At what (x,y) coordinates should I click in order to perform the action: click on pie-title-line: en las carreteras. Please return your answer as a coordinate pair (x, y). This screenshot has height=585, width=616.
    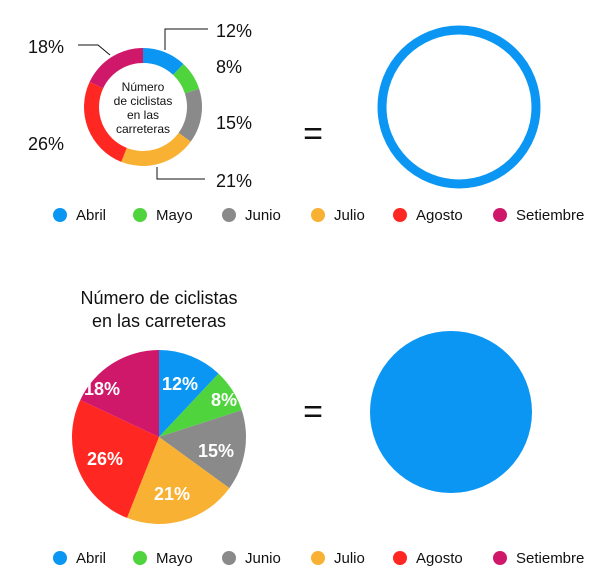
    Looking at the image, I should click on (159, 321).